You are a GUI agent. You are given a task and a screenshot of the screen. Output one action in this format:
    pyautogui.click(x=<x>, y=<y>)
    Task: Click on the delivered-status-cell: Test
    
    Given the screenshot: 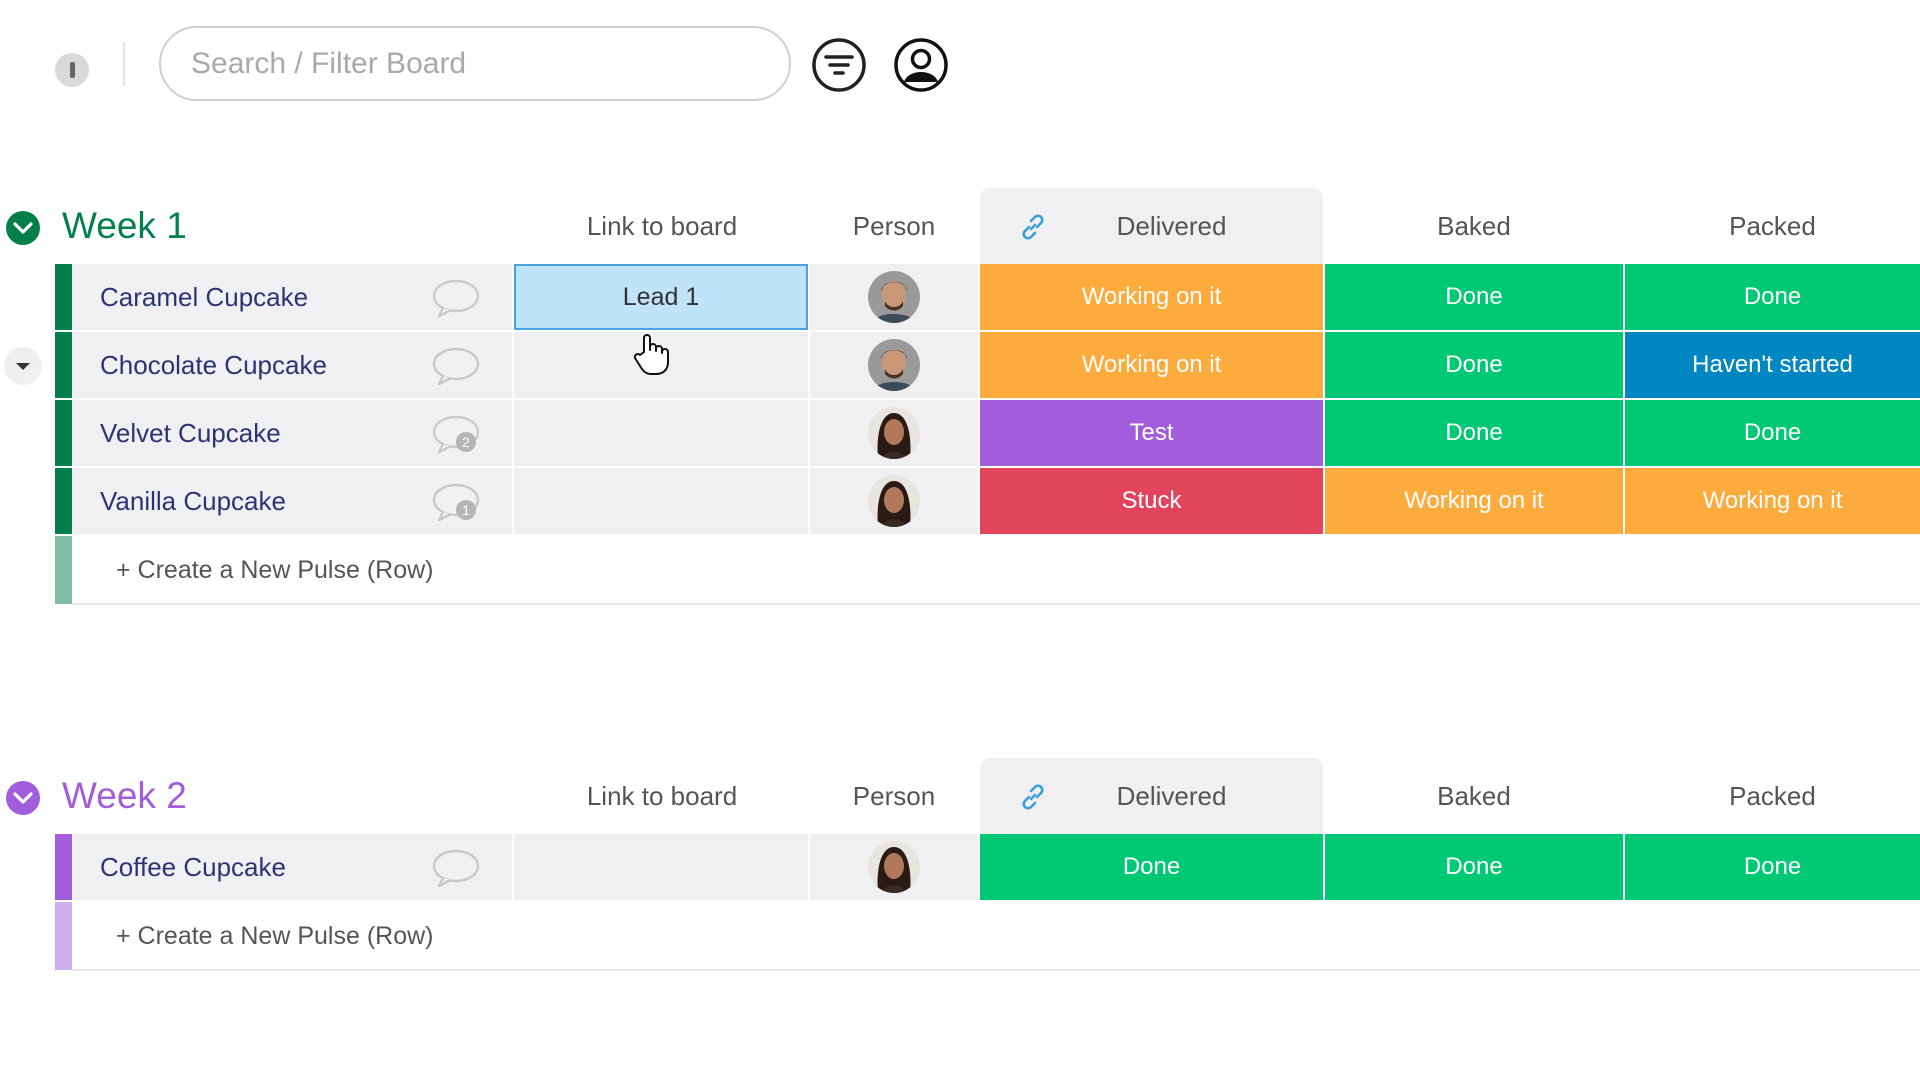 What is the action you would take?
    pyautogui.click(x=1151, y=433)
    